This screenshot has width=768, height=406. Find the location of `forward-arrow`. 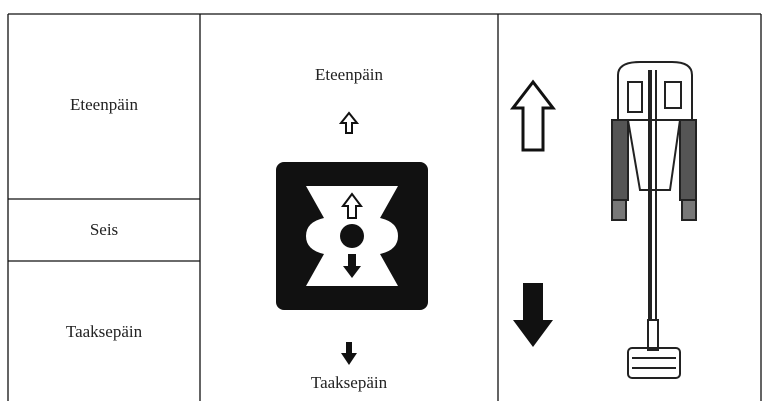

forward-arrow is located at coordinates (533, 115).